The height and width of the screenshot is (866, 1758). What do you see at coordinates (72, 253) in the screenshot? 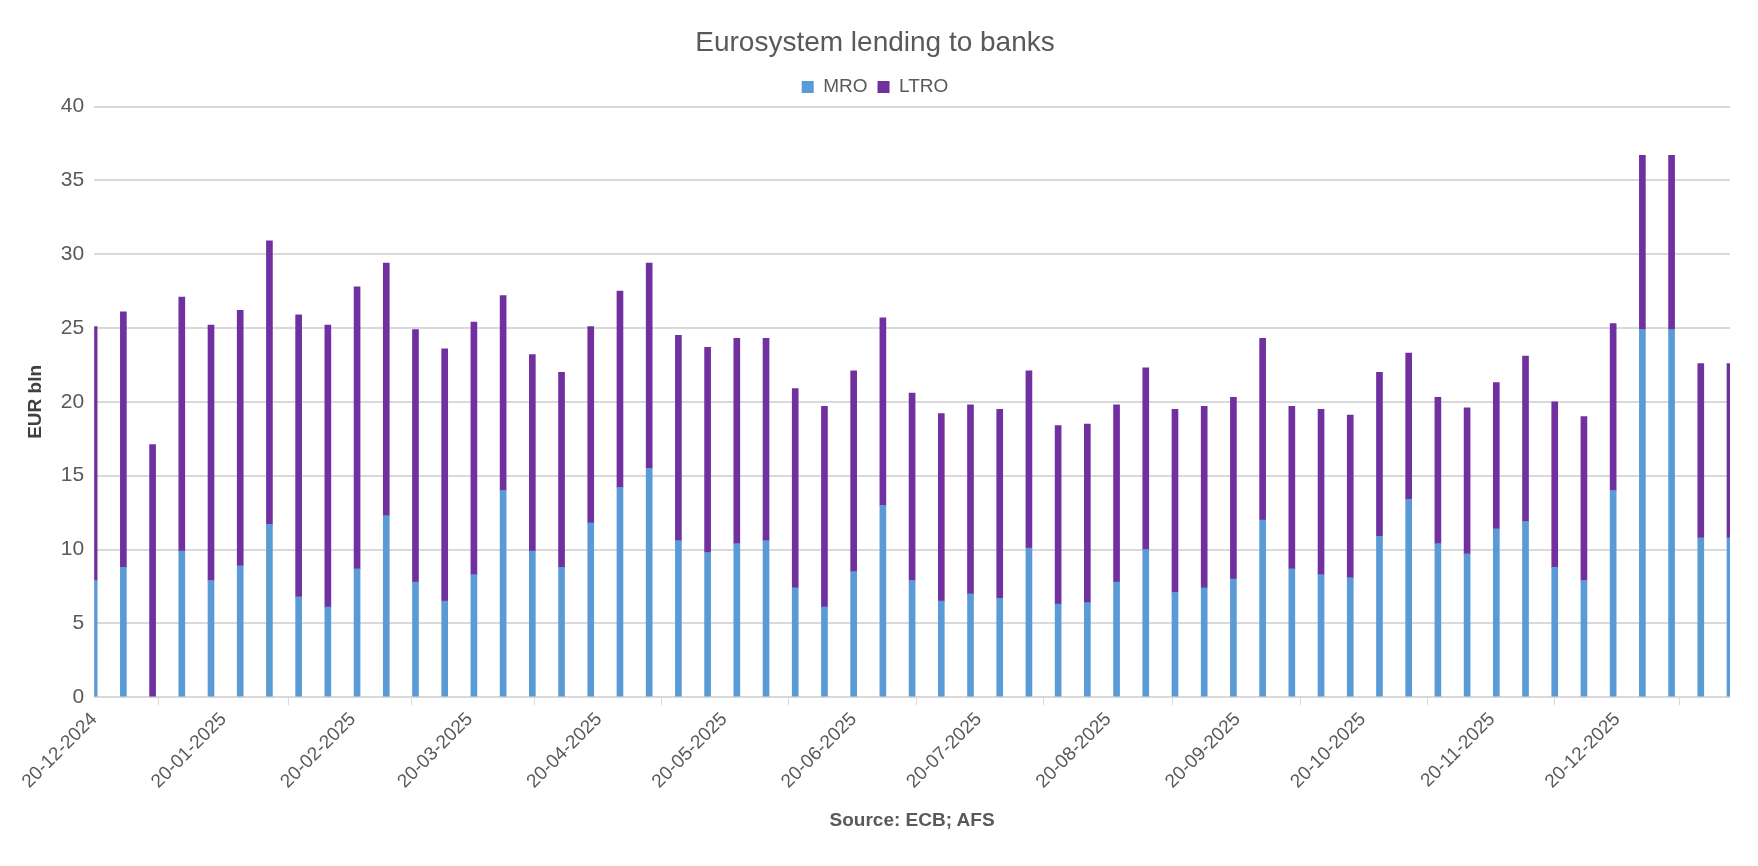
I see `y-tick-label: 30` at bounding box center [72, 253].